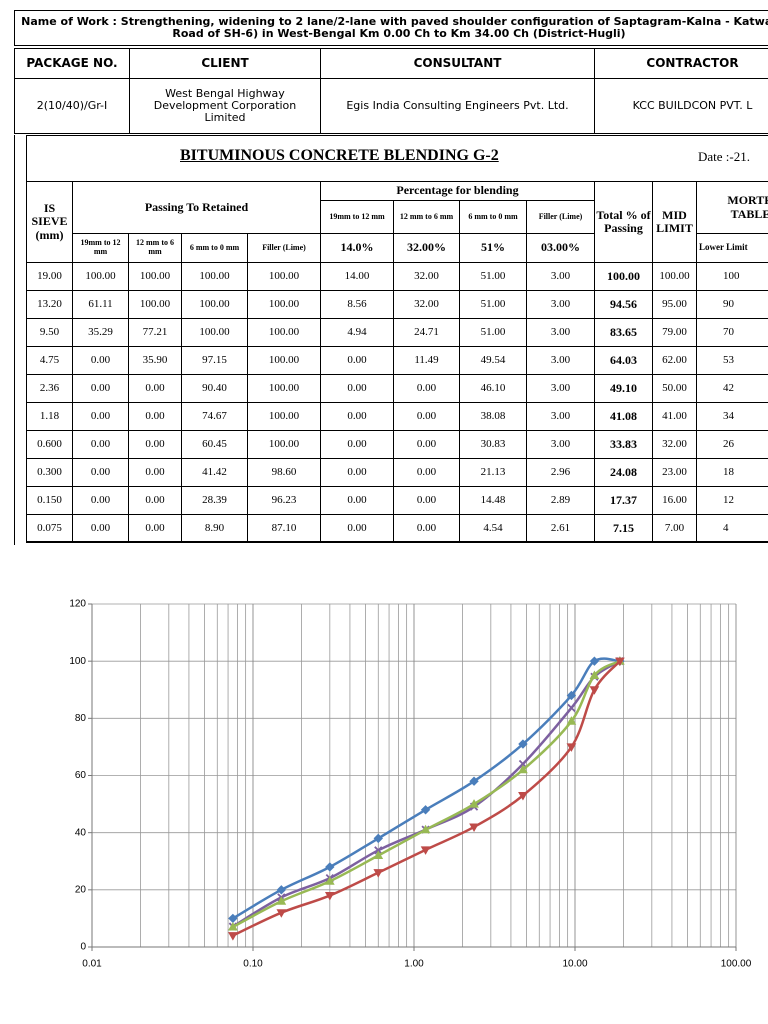 Image resolution: width=768 pixels, height=1024 pixels. I want to click on table-cell: 32.00, so click(426, 276).